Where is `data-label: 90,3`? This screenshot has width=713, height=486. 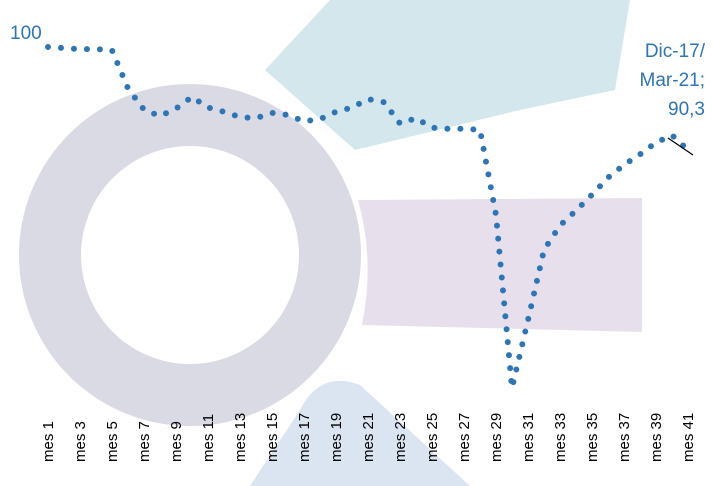
data-label: 90,3 is located at coordinates (686, 109).